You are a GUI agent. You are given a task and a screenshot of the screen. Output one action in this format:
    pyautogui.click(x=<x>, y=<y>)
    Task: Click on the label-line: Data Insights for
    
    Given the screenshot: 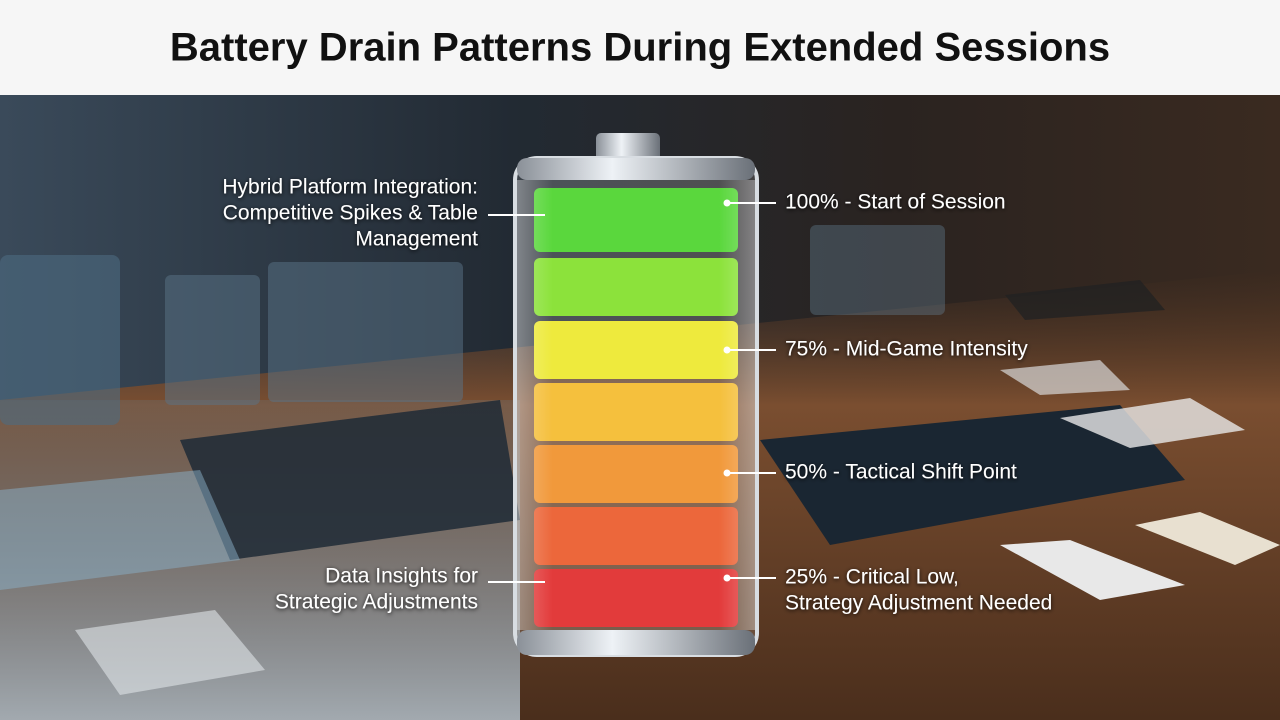 What is the action you would take?
    pyautogui.click(x=401, y=576)
    